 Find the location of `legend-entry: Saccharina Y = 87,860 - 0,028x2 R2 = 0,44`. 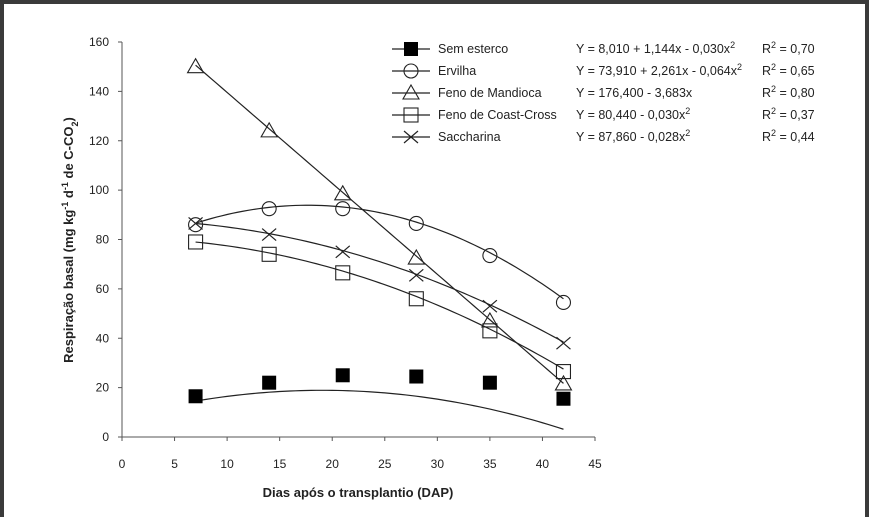

legend-entry: Saccharina Y = 87,860 - 0,028x2 R2 = 0,44 is located at coordinates (603, 136).